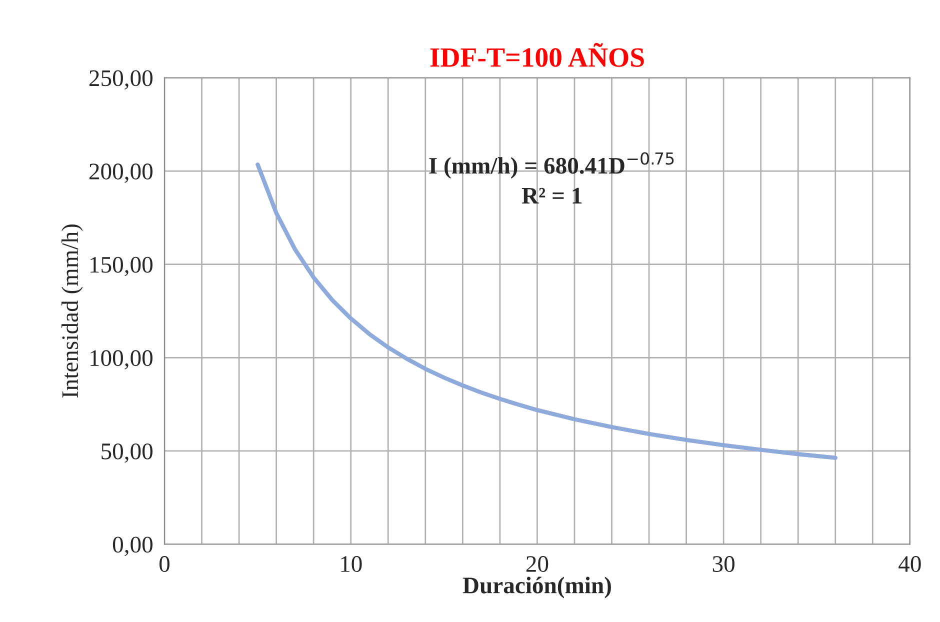 Image resolution: width=940 pixels, height=622 pixels. What do you see at coordinates (120, 173) in the screenshot?
I see `y-tick-label: 200,00` at bounding box center [120, 173].